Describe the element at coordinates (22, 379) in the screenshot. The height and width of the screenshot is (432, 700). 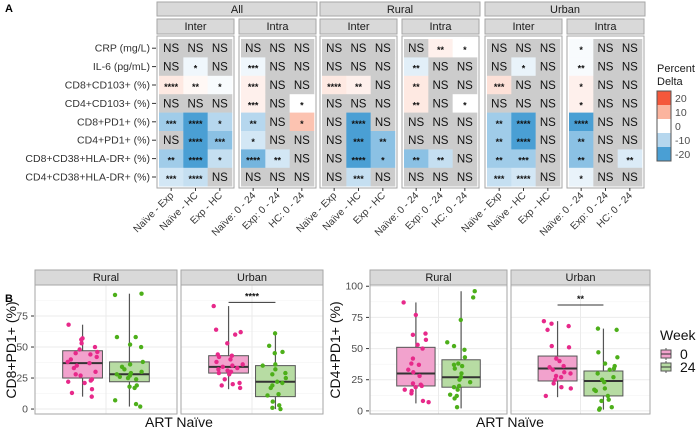
I see `y-tick-label: 25` at that location.